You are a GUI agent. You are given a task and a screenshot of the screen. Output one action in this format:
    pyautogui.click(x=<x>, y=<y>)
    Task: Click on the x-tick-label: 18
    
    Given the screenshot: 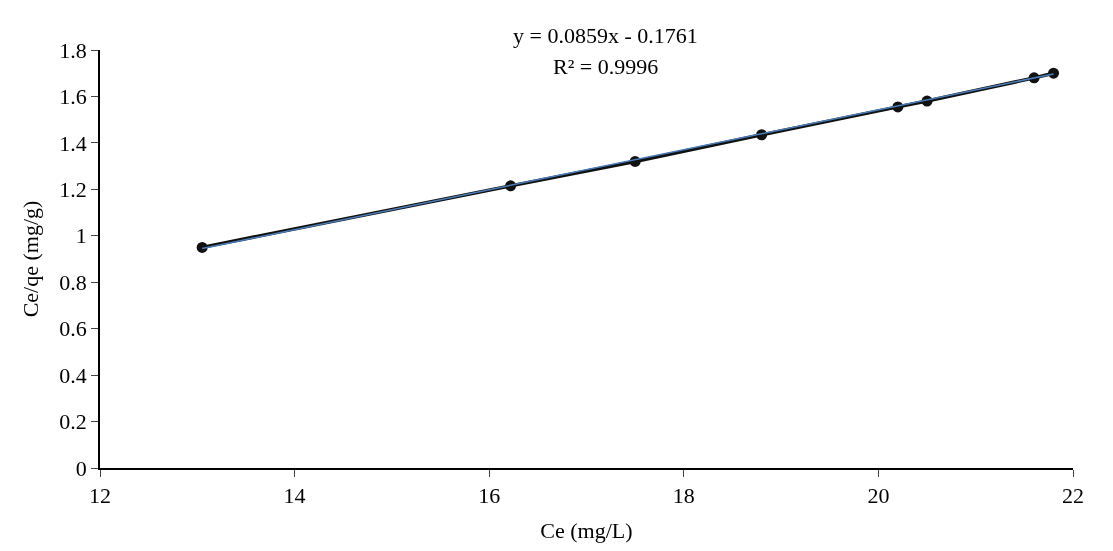 What is the action you would take?
    pyautogui.click(x=683, y=496)
    